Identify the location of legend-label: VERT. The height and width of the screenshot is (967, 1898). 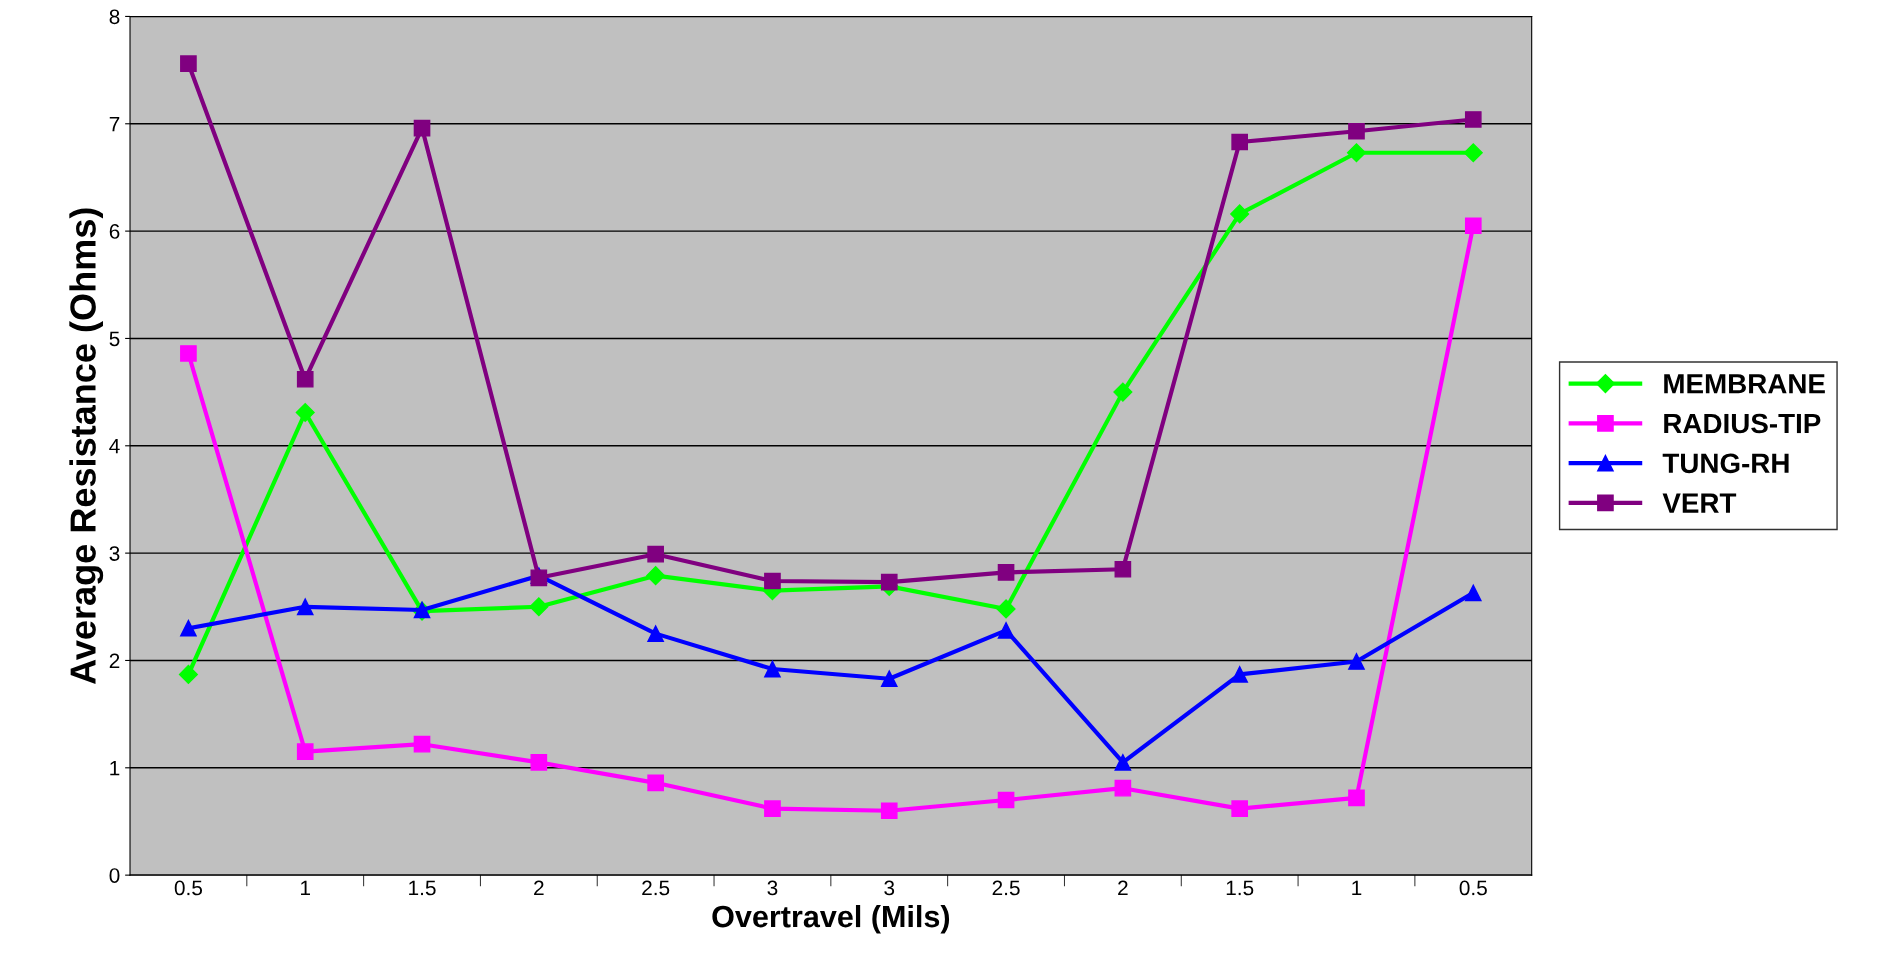
(1699, 503).